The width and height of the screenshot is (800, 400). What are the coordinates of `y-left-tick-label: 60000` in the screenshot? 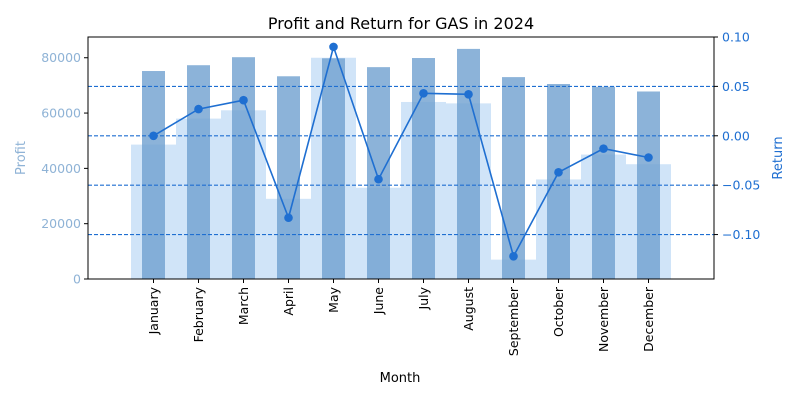 It's located at (61, 113).